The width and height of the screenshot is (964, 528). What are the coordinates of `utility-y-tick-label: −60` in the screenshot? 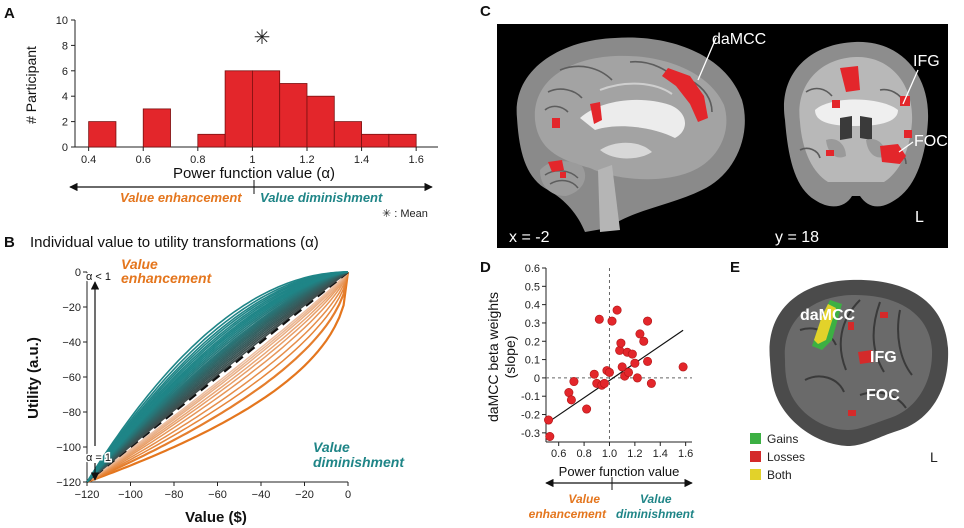 It's located at (71, 378).